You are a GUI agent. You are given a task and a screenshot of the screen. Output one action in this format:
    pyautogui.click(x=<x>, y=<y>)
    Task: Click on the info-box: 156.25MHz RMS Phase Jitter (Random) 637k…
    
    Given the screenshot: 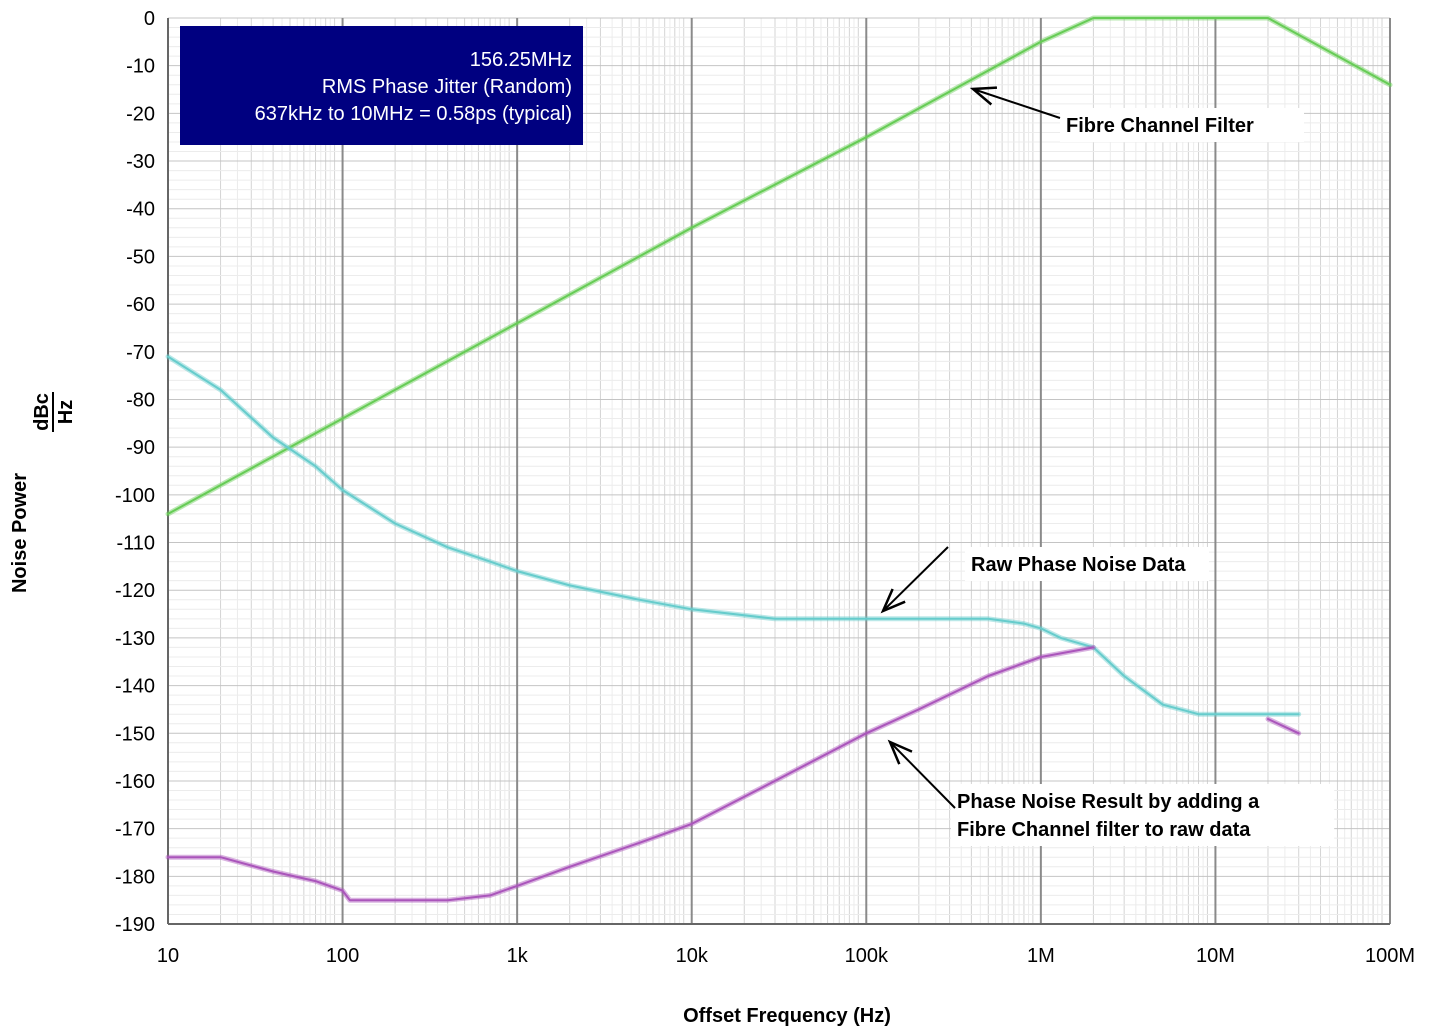 What is the action you would take?
    pyautogui.click(x=381, y=85)
    